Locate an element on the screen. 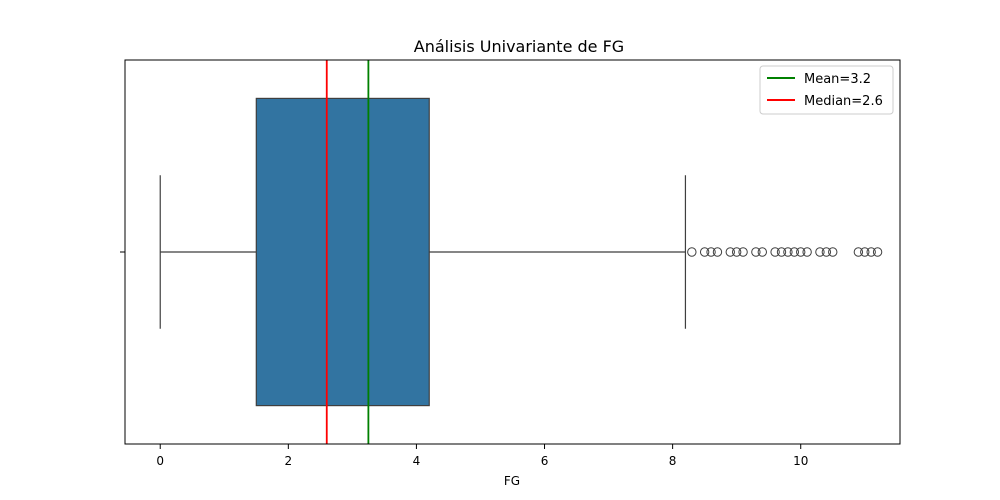  iqr-box is located at coordinates (342, 252).